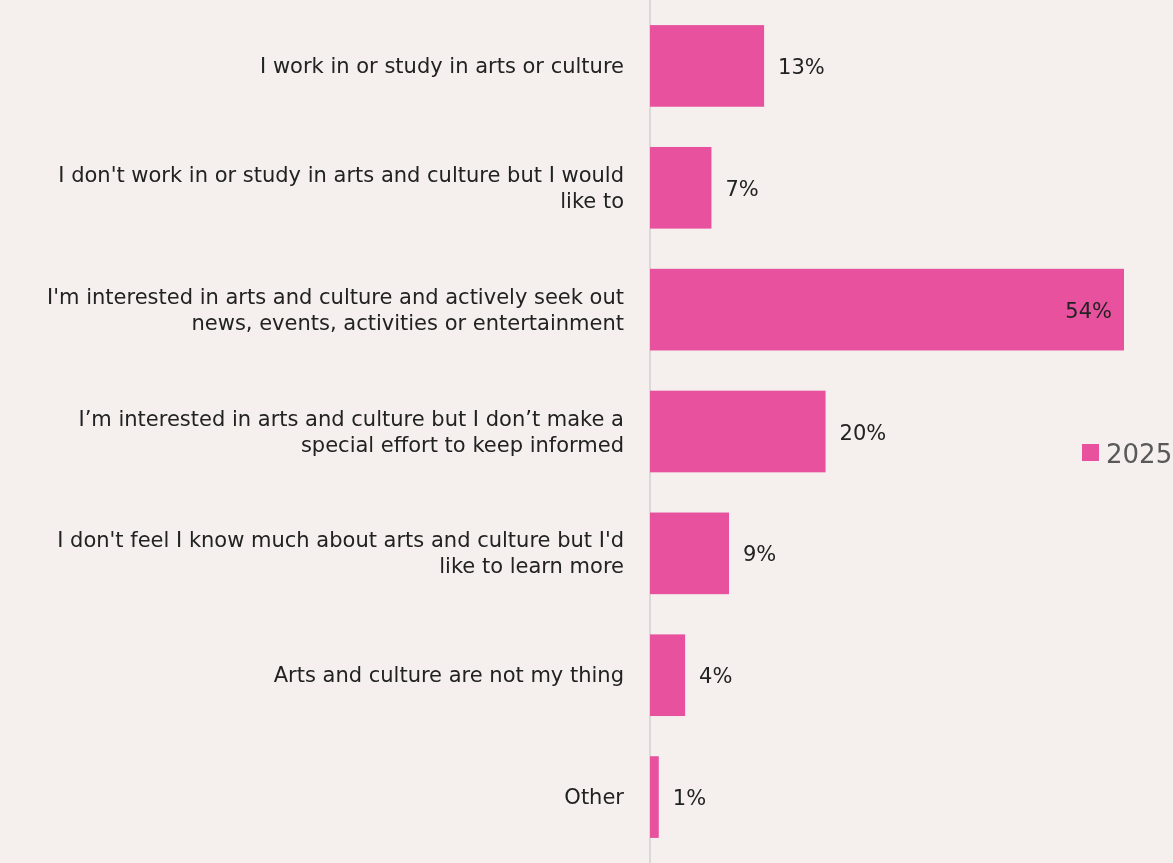 This screenshot has width=1173, height=863. Describe the element at coordinates (442, 65) in the screenshot. I see `y-tick-label: I work in or study in arts or culture` at that location.